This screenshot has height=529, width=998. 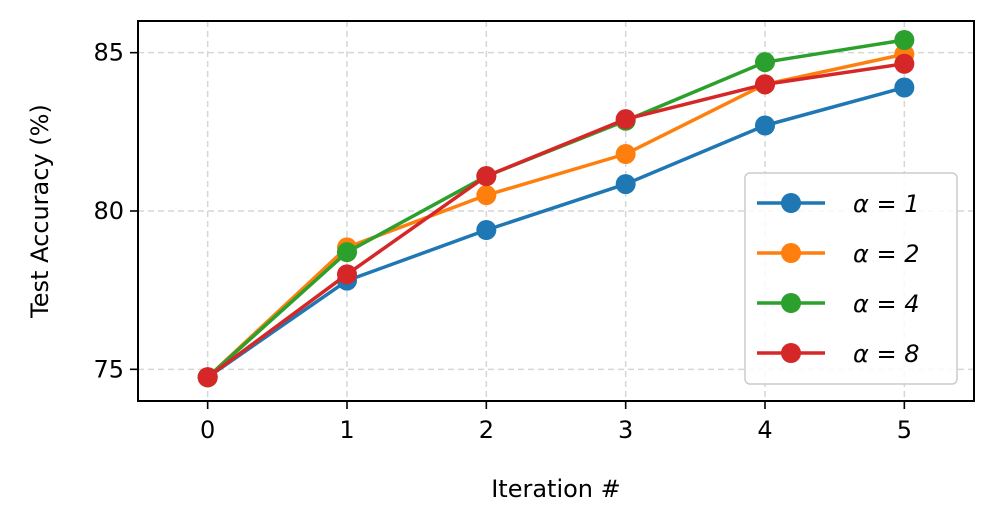 What do you see at coordinates (556, 489) in the screenshot?
I see `x-axis-label: Iteration #` at bounding box center [556, 489].